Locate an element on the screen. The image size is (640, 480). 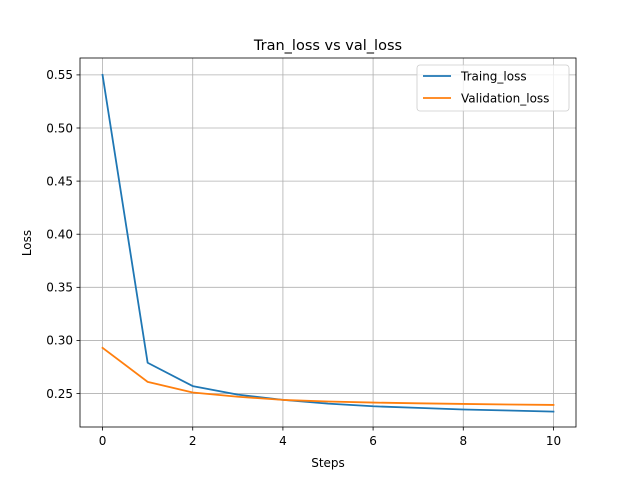
legend: Traing_loss Validation_loss is located at coordinates (493, 88).